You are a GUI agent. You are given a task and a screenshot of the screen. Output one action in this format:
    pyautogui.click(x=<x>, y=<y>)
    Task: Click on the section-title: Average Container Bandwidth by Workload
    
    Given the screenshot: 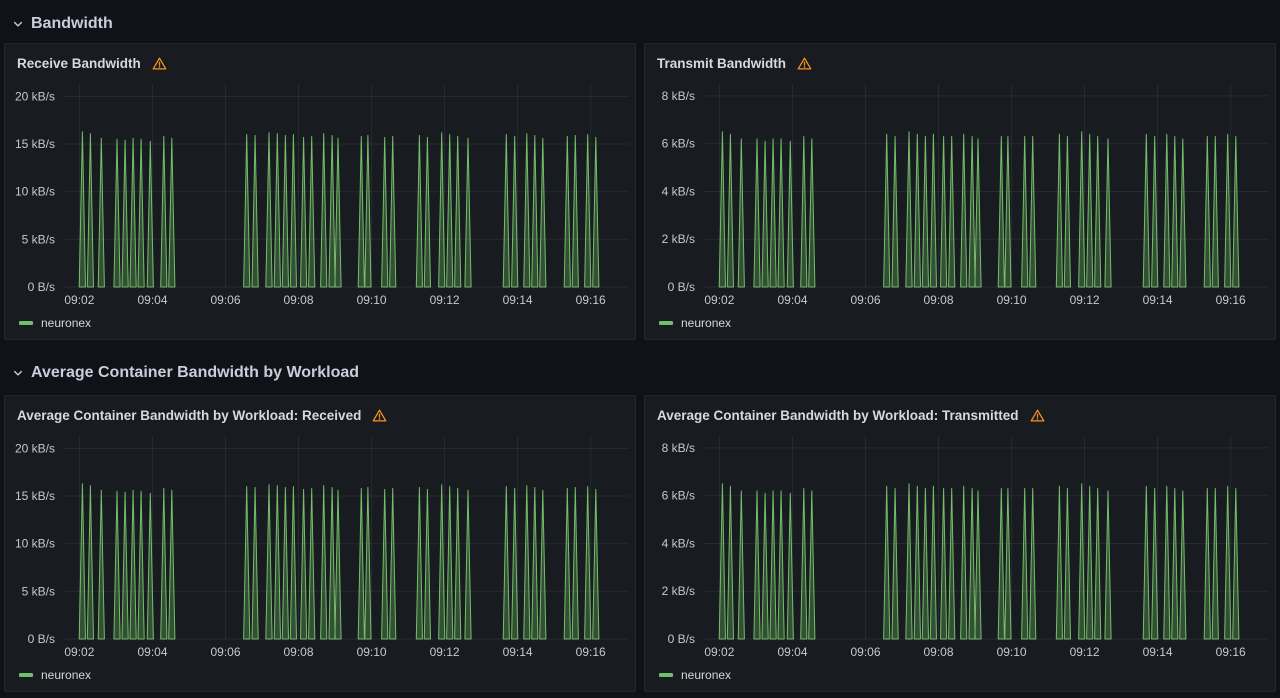 What is the action you would take?
    pyautogui.click(x=195, y=372)
    